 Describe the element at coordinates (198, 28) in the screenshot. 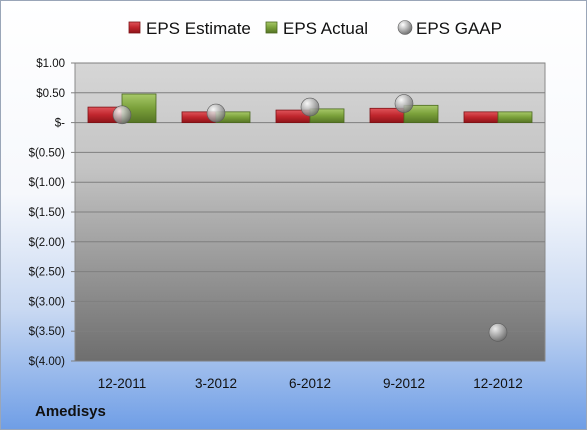

I see `legend-label: EPS Estimate` at that location.